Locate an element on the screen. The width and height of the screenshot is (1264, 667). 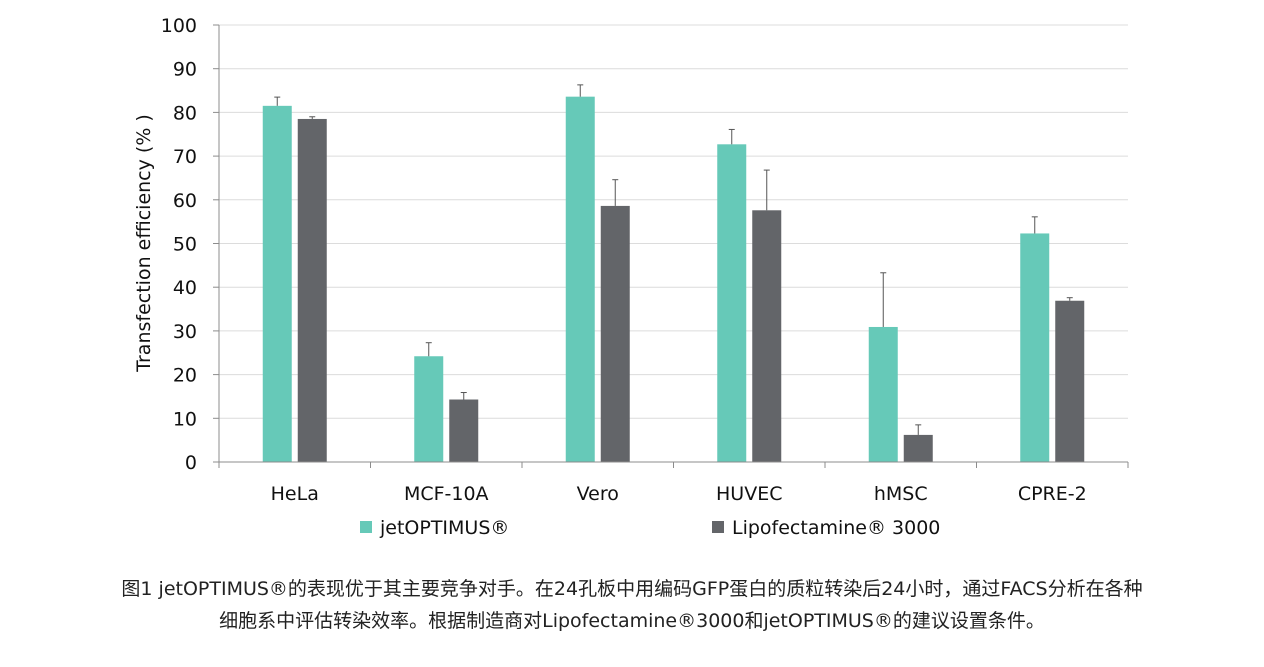
y-tick-label: 40 is located at coordinates (185, 288).